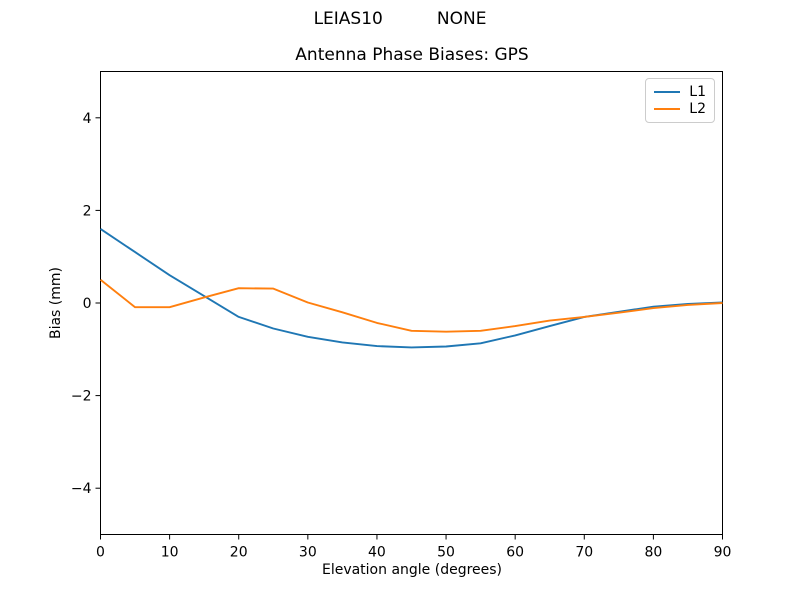 The width and height of the screenshot is (800, 600). Describe the element at coordinates (412, 55) in the screenshot. I see `chart-title: Antenna Phase Biases: GPS` at that location.